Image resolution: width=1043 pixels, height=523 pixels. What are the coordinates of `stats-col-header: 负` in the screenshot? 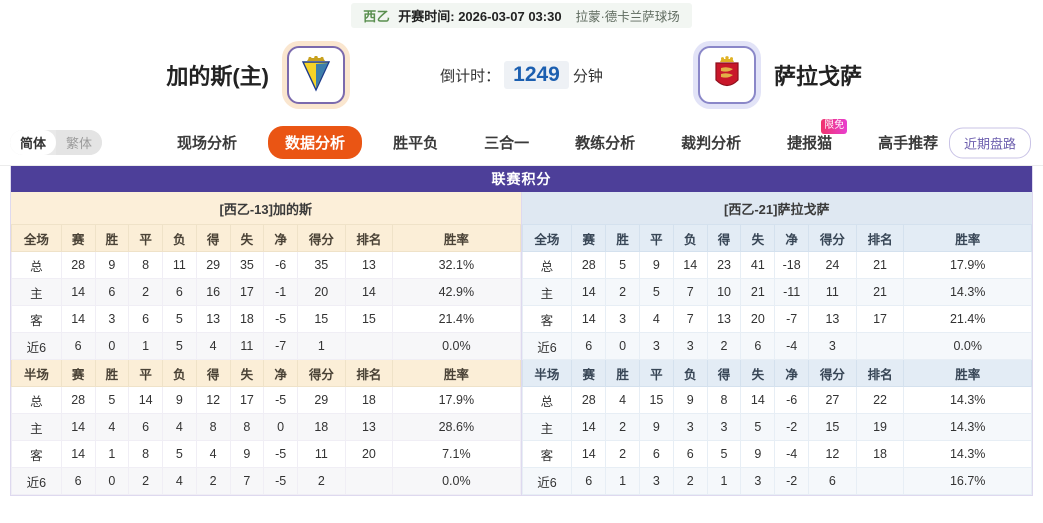 It's located at (690, 238).